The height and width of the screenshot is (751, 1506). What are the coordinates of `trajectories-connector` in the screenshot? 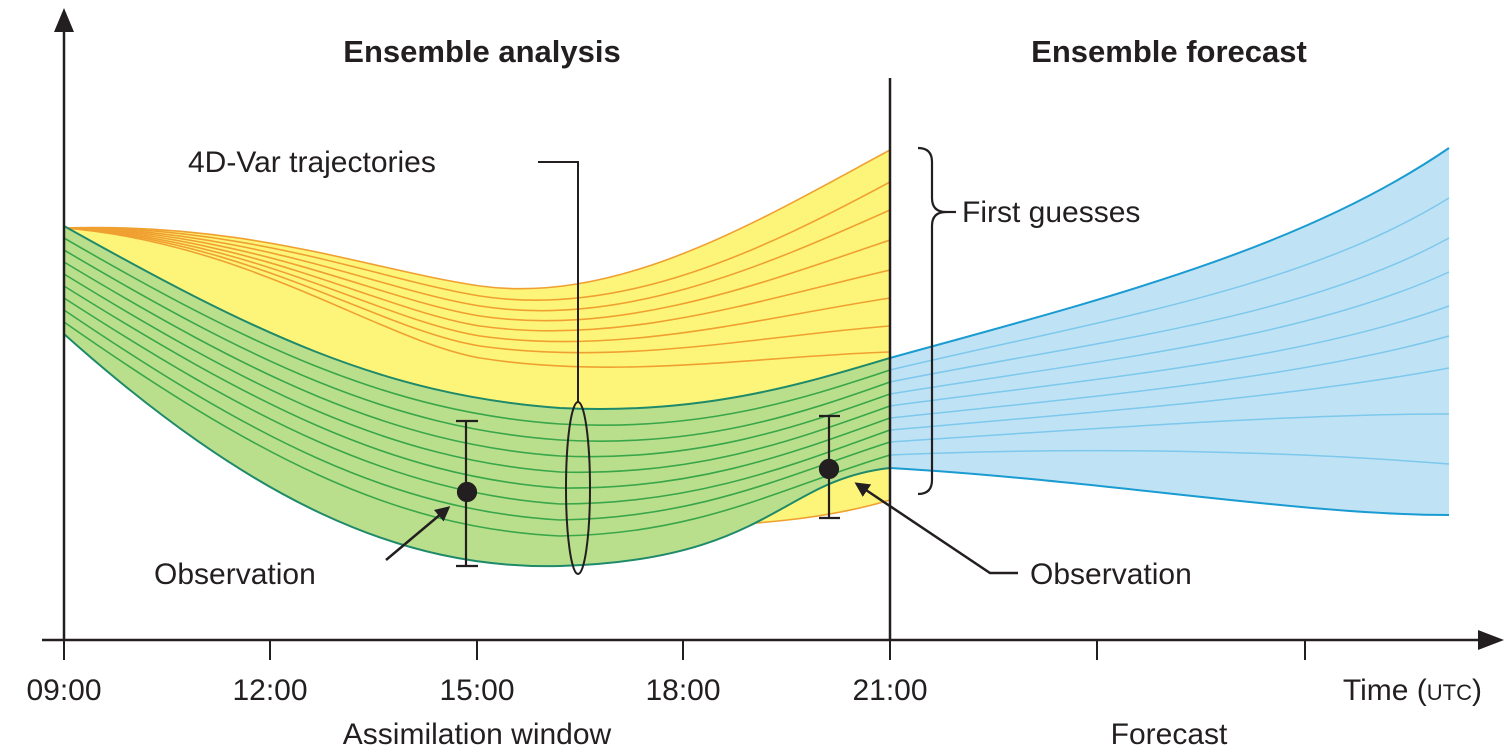 It's located at (558, 281).